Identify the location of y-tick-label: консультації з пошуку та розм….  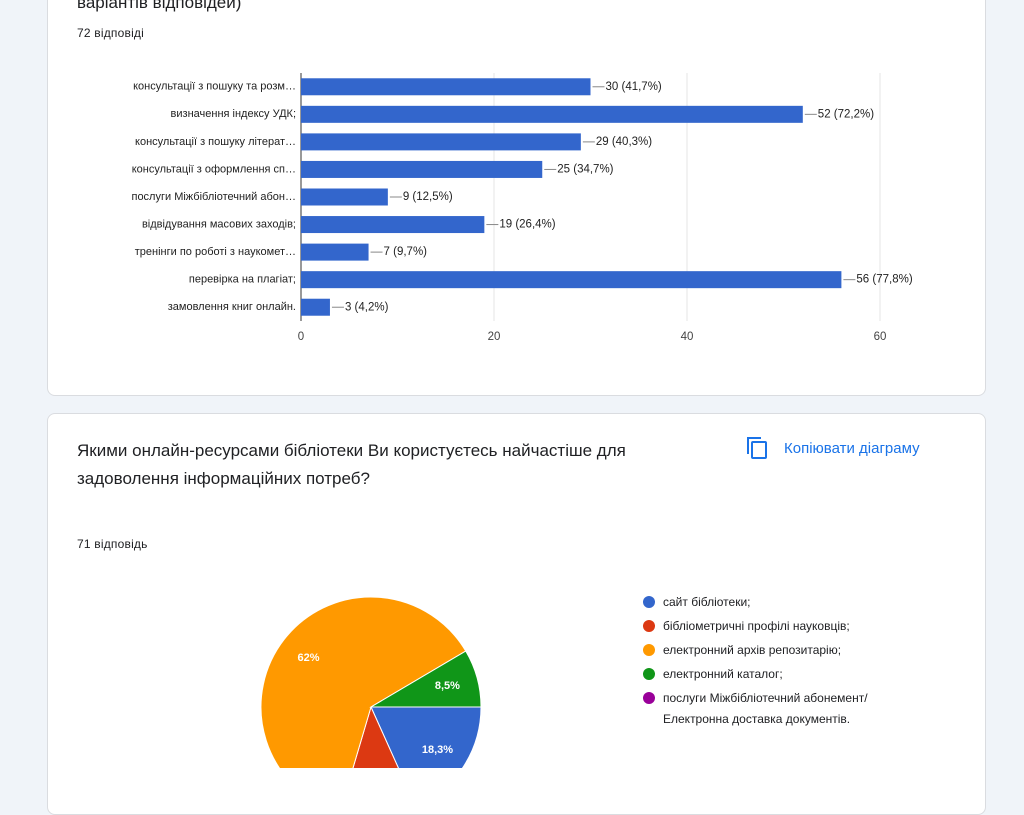
(214, 87).